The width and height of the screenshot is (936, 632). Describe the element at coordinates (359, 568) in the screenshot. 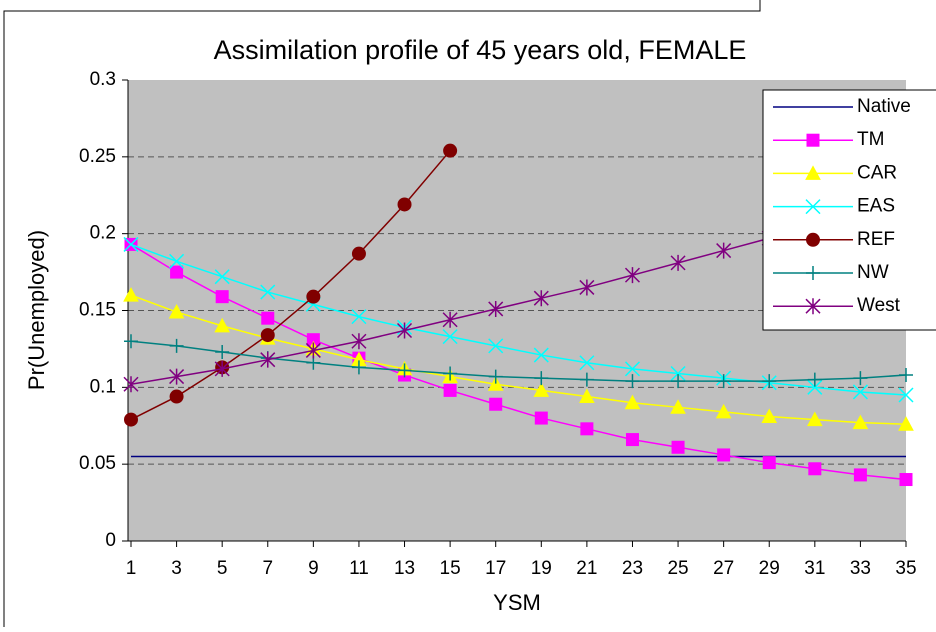

I see `x-tick-label: 11` at that location.